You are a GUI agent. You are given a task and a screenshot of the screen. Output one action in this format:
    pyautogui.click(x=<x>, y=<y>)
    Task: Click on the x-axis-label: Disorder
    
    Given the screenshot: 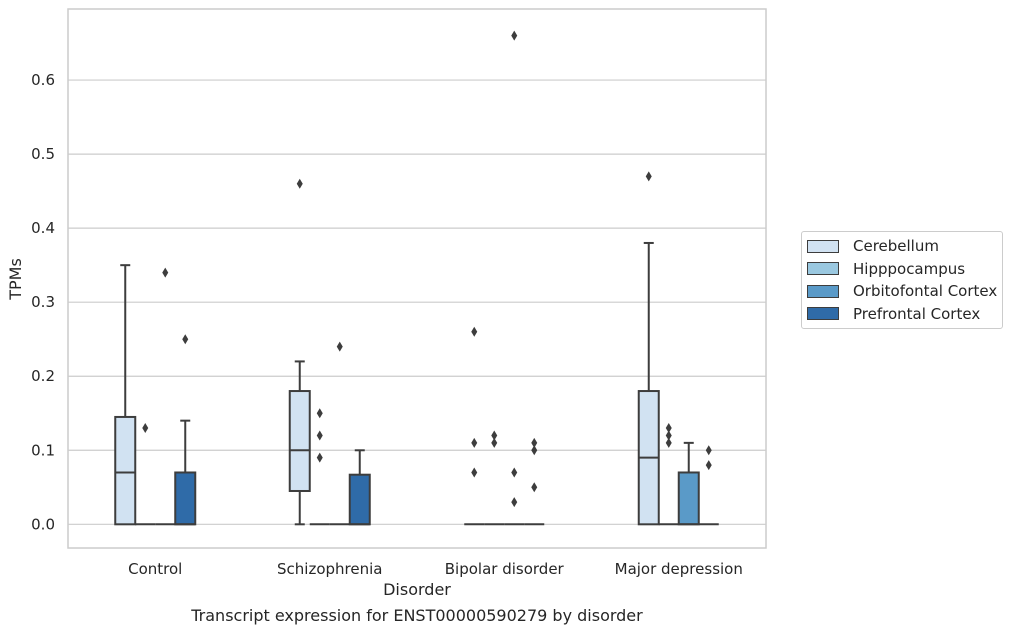 What is the action you would take?
    pyautogui.click(x=417, y=589)
    